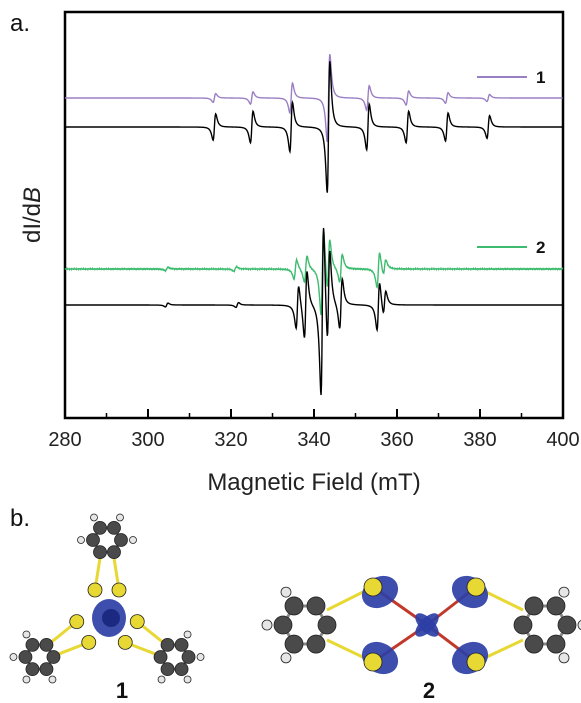 The image size is (581, 703). Describe the element at coordinates (562, 440) in the screenshot. I see `x-tick-label: 400` at that location.